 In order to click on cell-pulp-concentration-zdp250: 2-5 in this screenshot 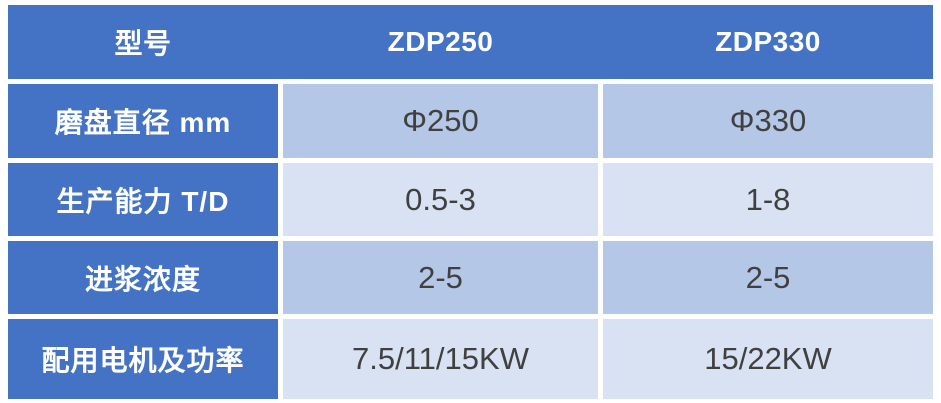, I will do `click(440, 277)`.